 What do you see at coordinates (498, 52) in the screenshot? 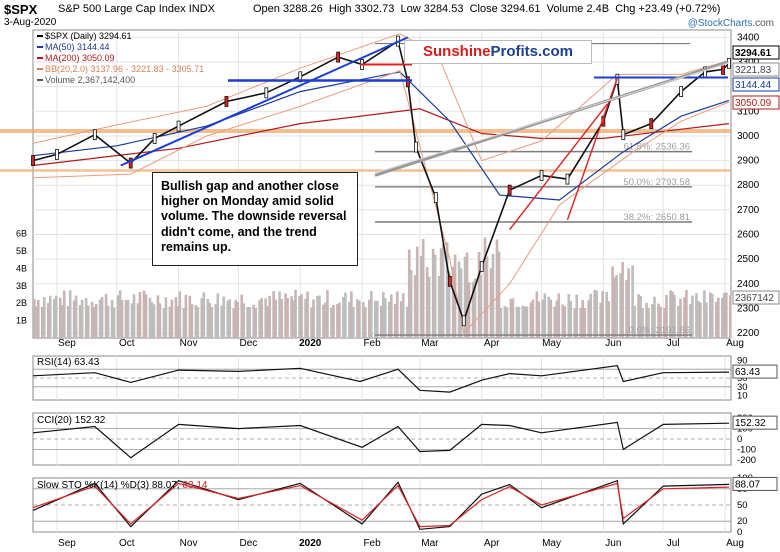
I see `sunshine-profits-logo: SunshineProfits.com` at bounding box center [498, 52].